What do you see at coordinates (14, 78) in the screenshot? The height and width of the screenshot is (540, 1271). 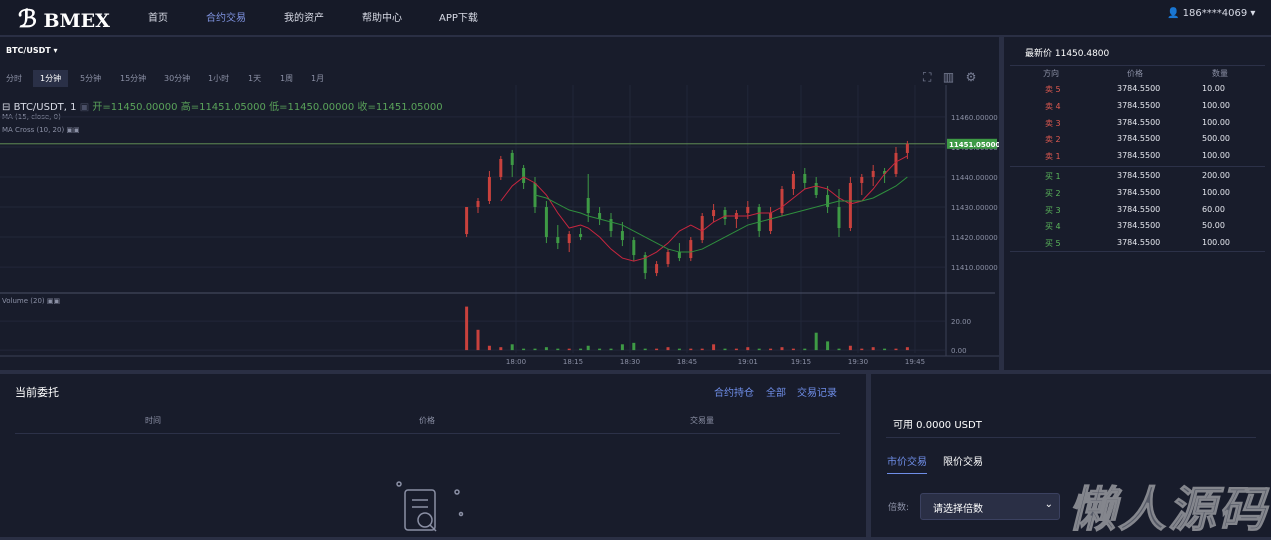 I see `interval-button: 分时` at bounding box center [14, 78].